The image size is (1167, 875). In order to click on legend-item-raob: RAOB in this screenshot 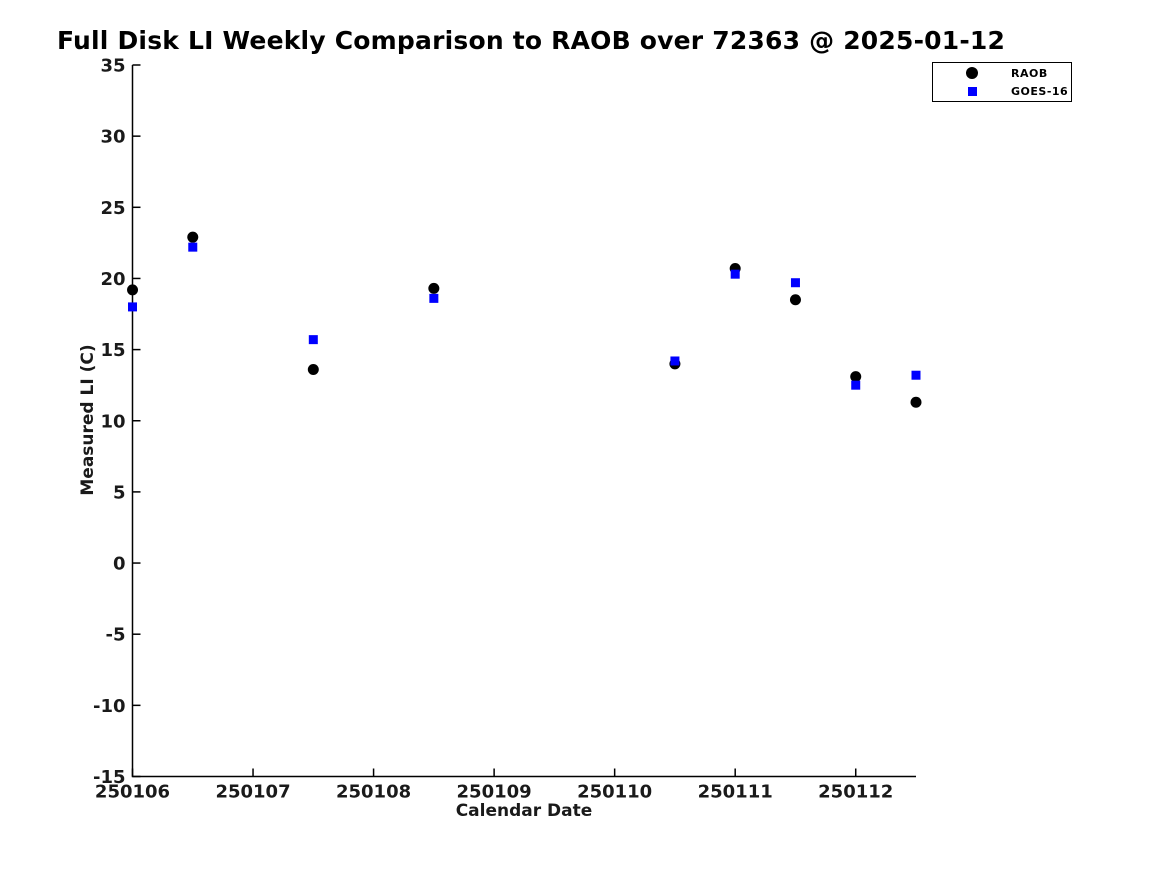, I will do `click(1002, 73)`.